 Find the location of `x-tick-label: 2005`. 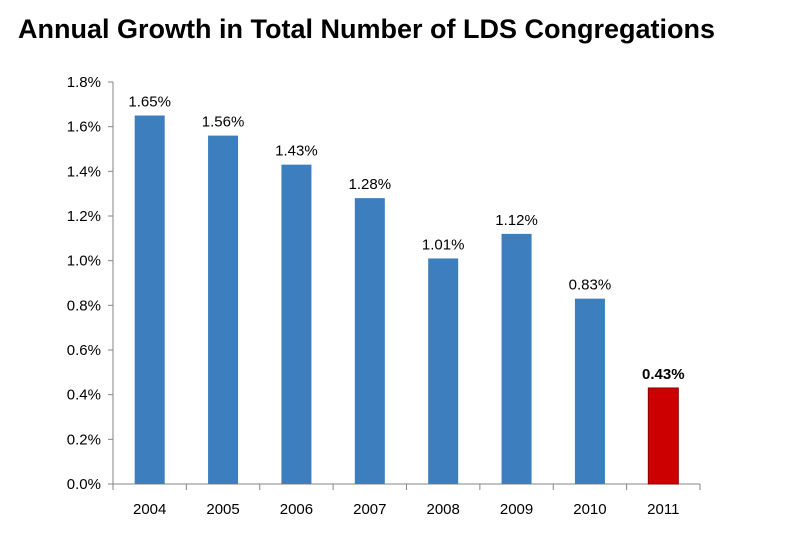

x-tick-label: 2005 is located at coordinates (222, 509).